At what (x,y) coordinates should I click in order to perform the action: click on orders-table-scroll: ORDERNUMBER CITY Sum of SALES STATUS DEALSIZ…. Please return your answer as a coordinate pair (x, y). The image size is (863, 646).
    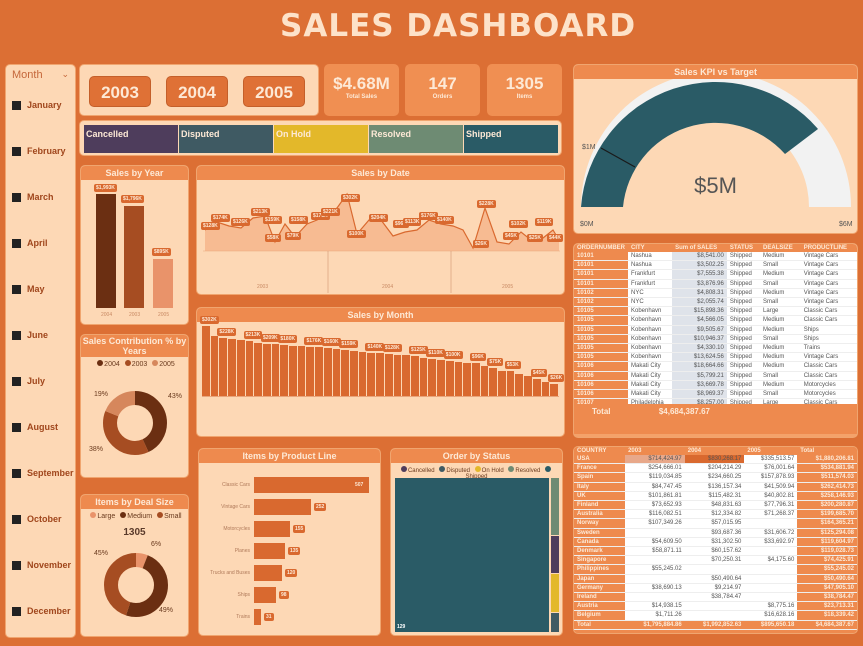
    Looking at the image, I should click on (715, 324).